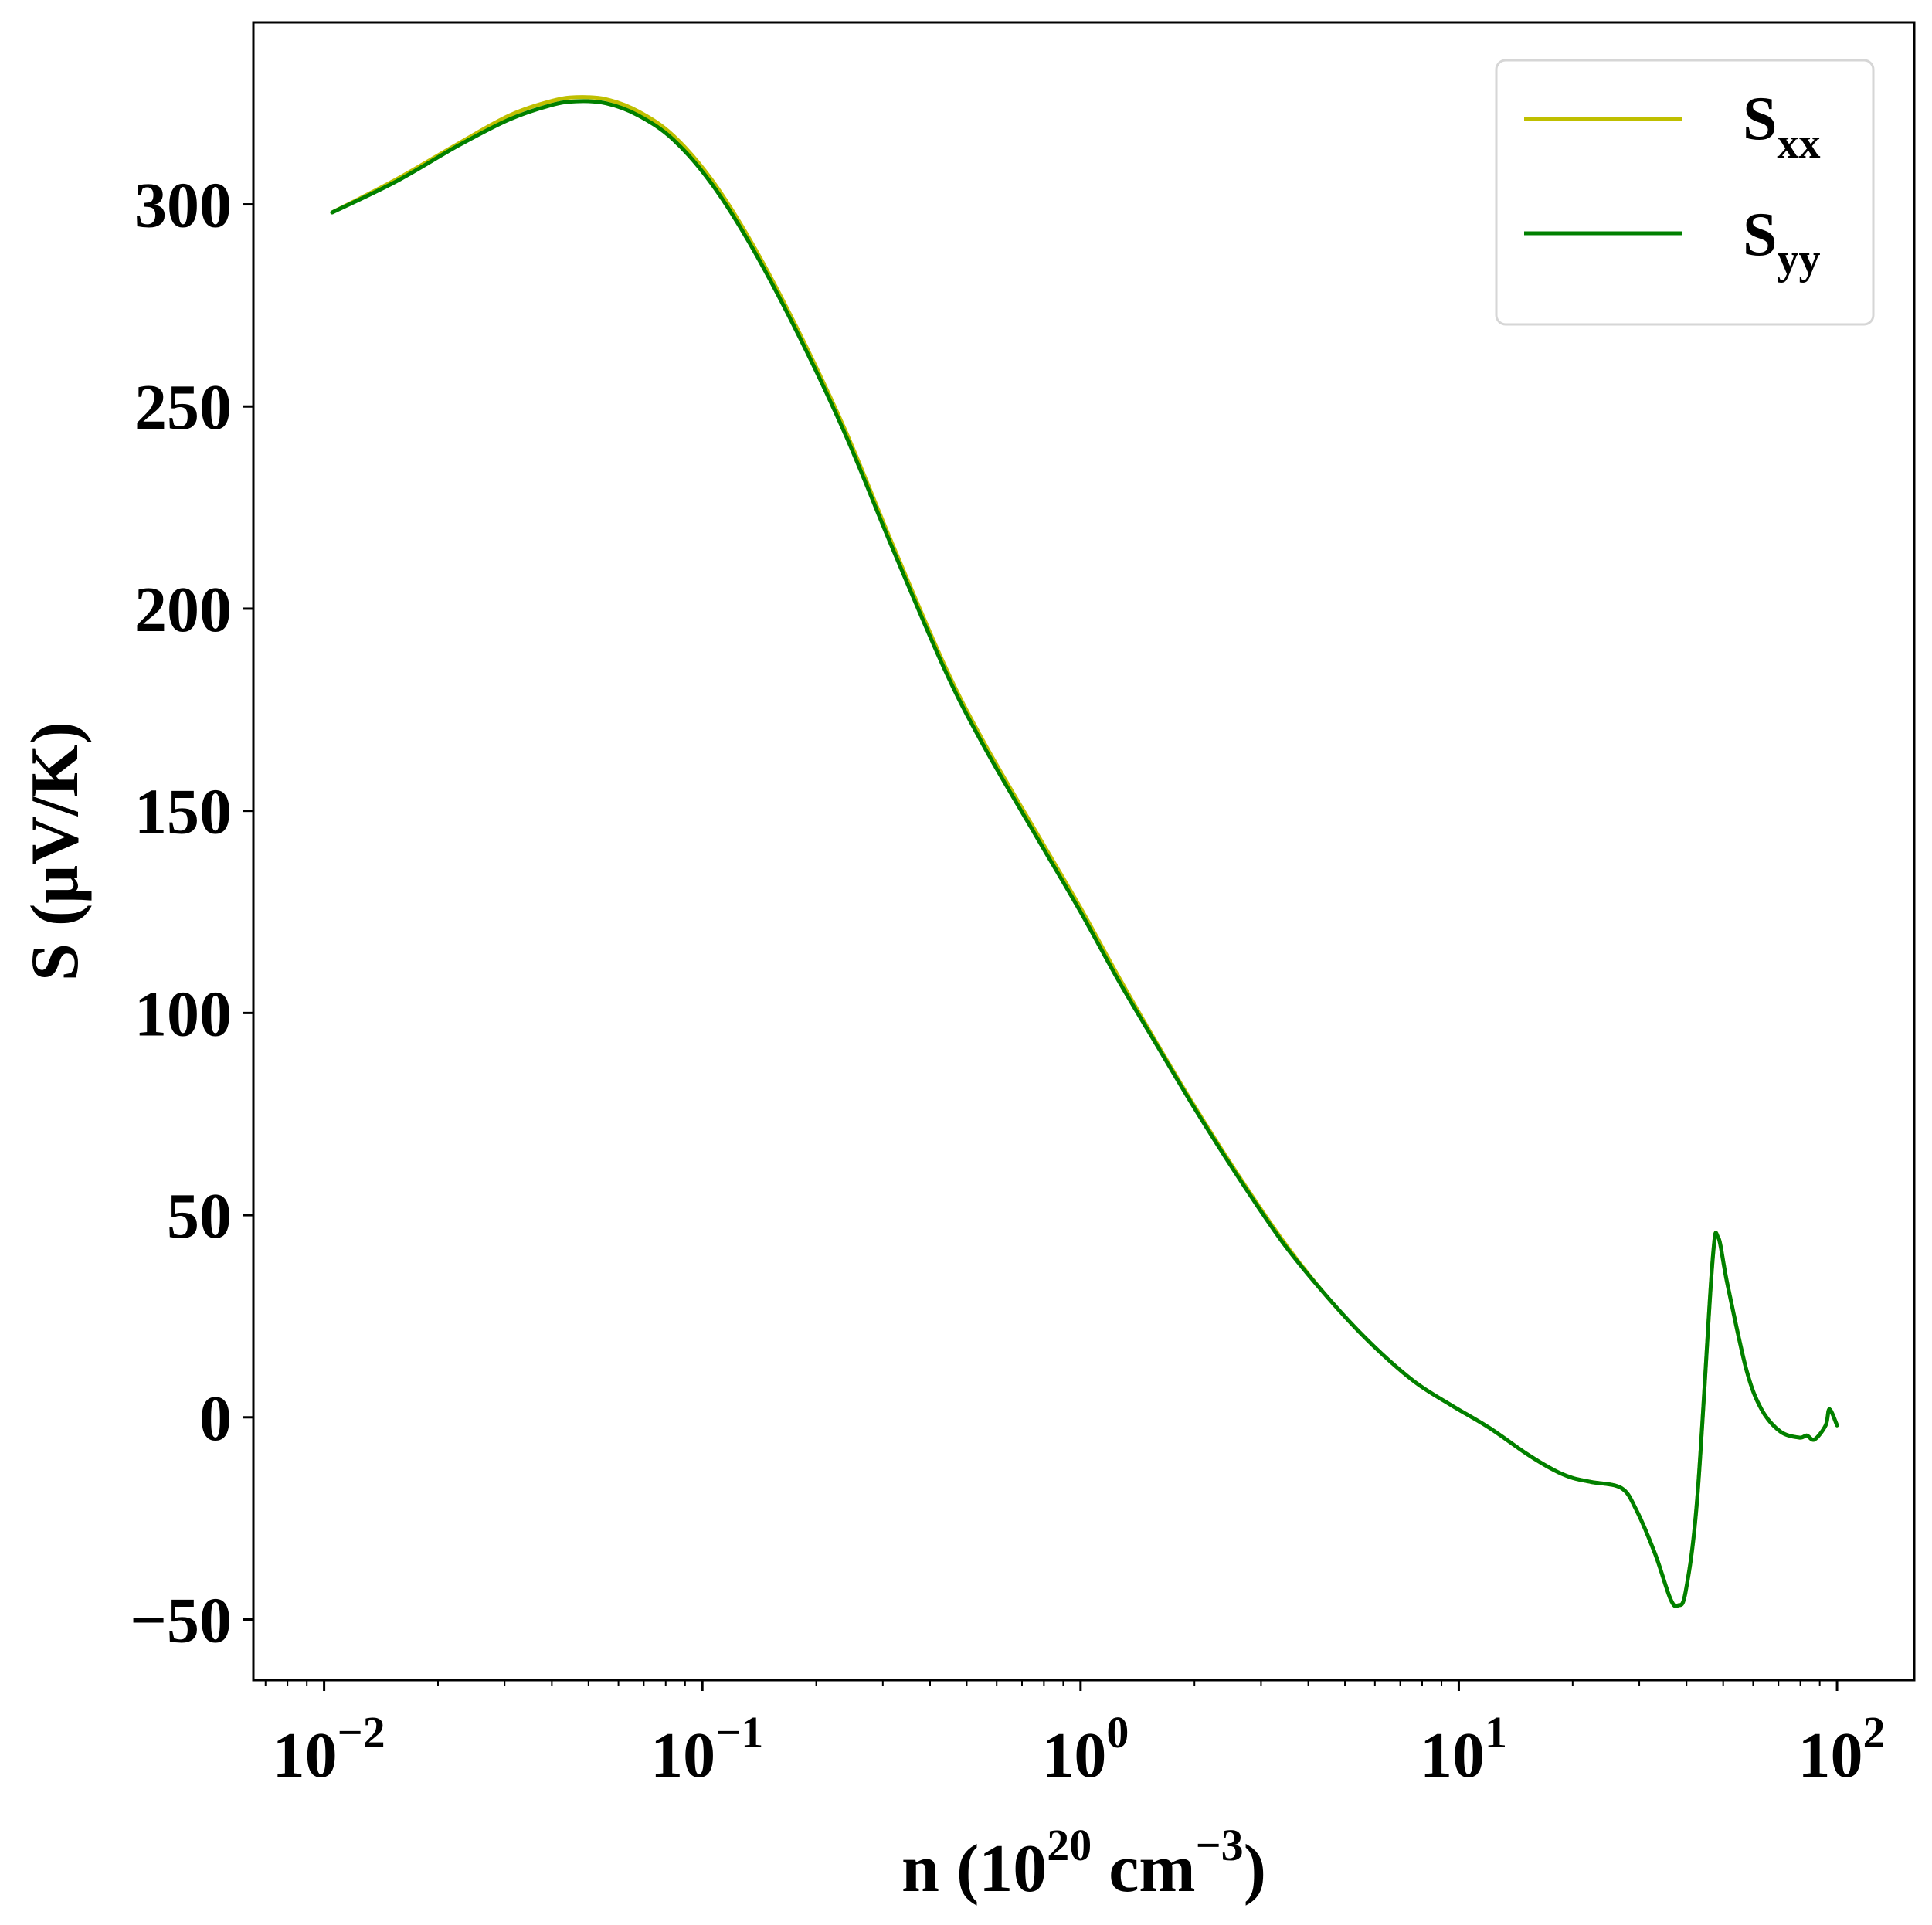 The height and width of the screenshot is (1925, 1932). Describe the element at coordinates (1800, 259) in the screenshot. I see `legend-label-syy-sub: yy` at that location.